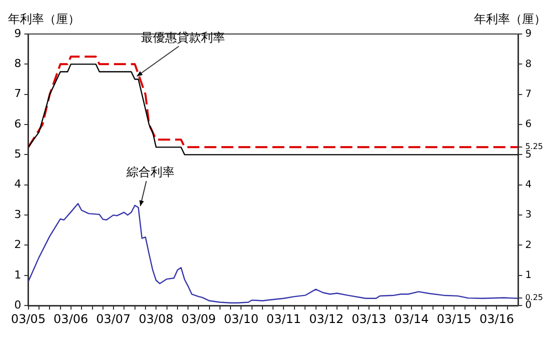 This screenshot has height=338, width=554. What do you see at coordinates (18, 184) in the screenshot?
I see `y-tick-label: 4` at bounding box center [18, 184].